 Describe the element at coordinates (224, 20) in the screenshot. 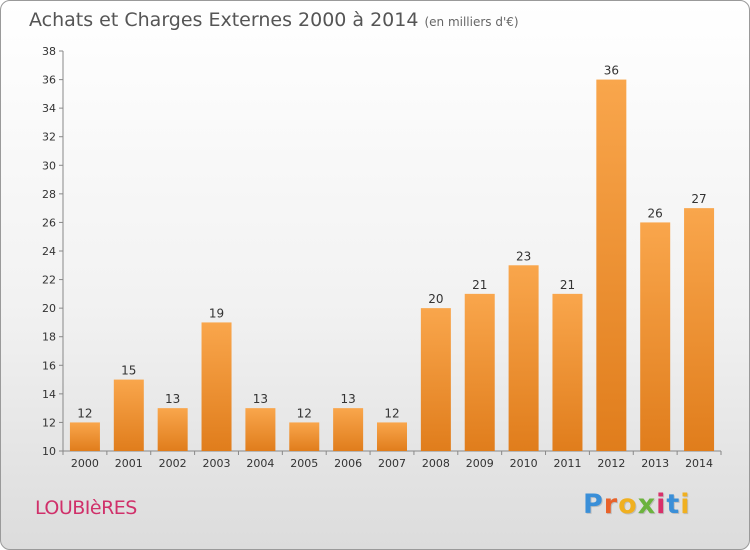

I see `chart-title-text: Achats et Charges Externes 2000 à 2014` at that location.